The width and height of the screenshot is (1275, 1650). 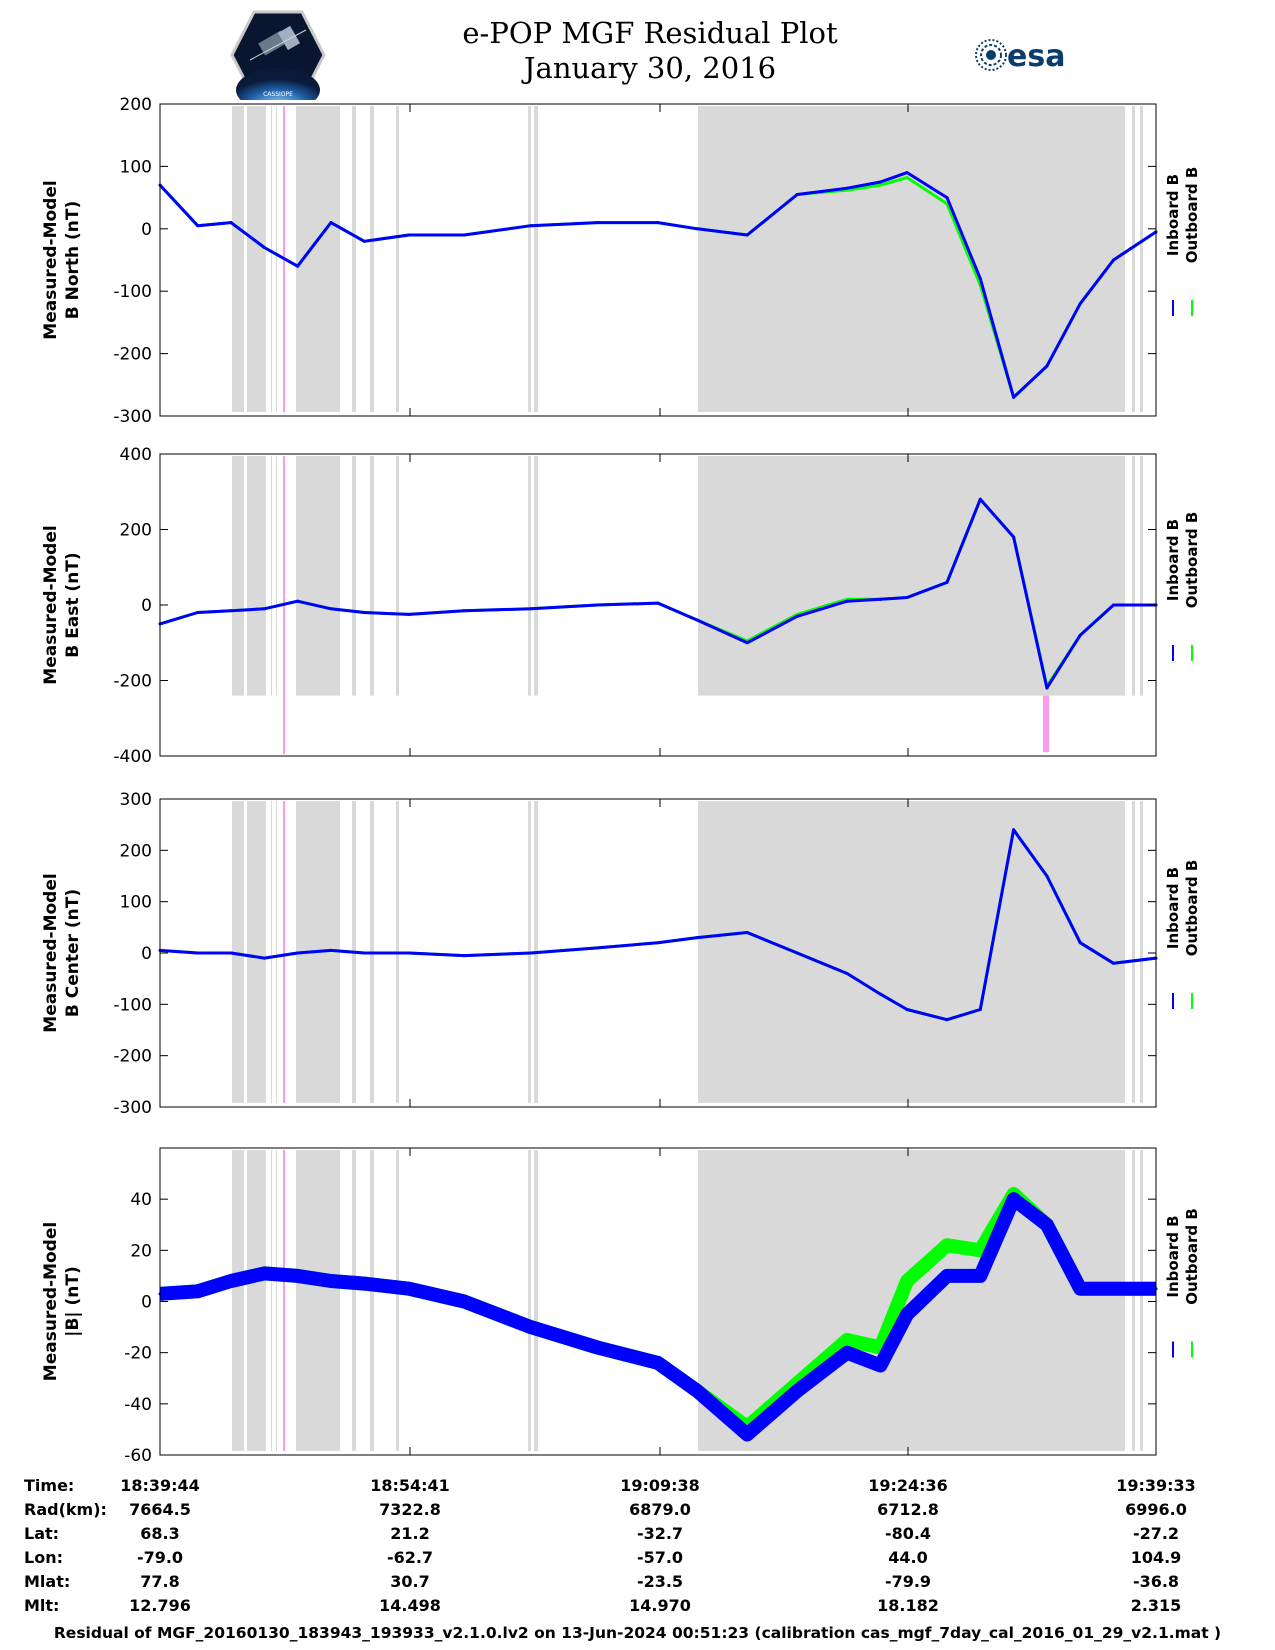 I want to click on ephemeris-value: 18.182, so click(x=908, y=1605).